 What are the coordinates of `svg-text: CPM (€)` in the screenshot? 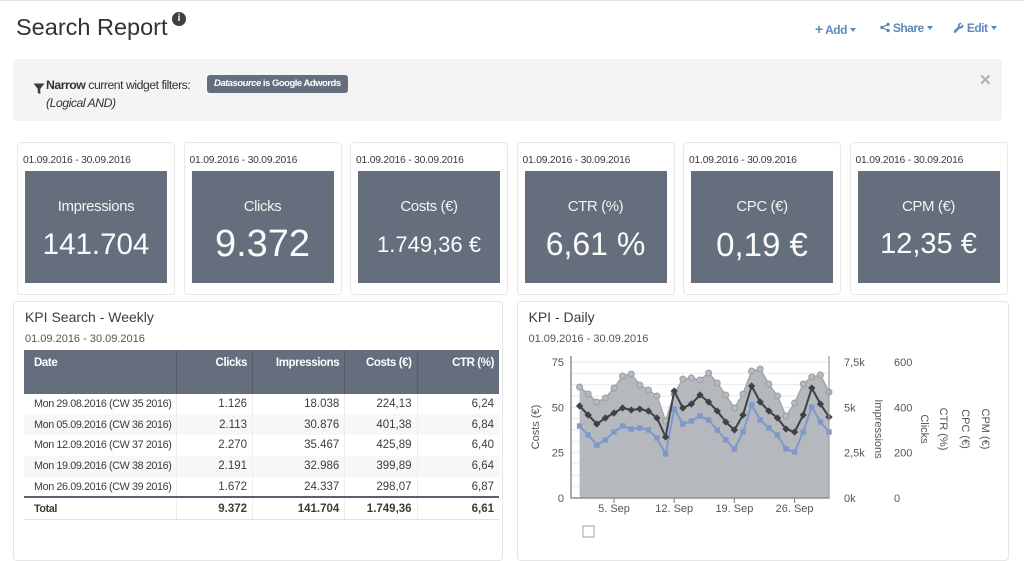 It's located at (985, 428).